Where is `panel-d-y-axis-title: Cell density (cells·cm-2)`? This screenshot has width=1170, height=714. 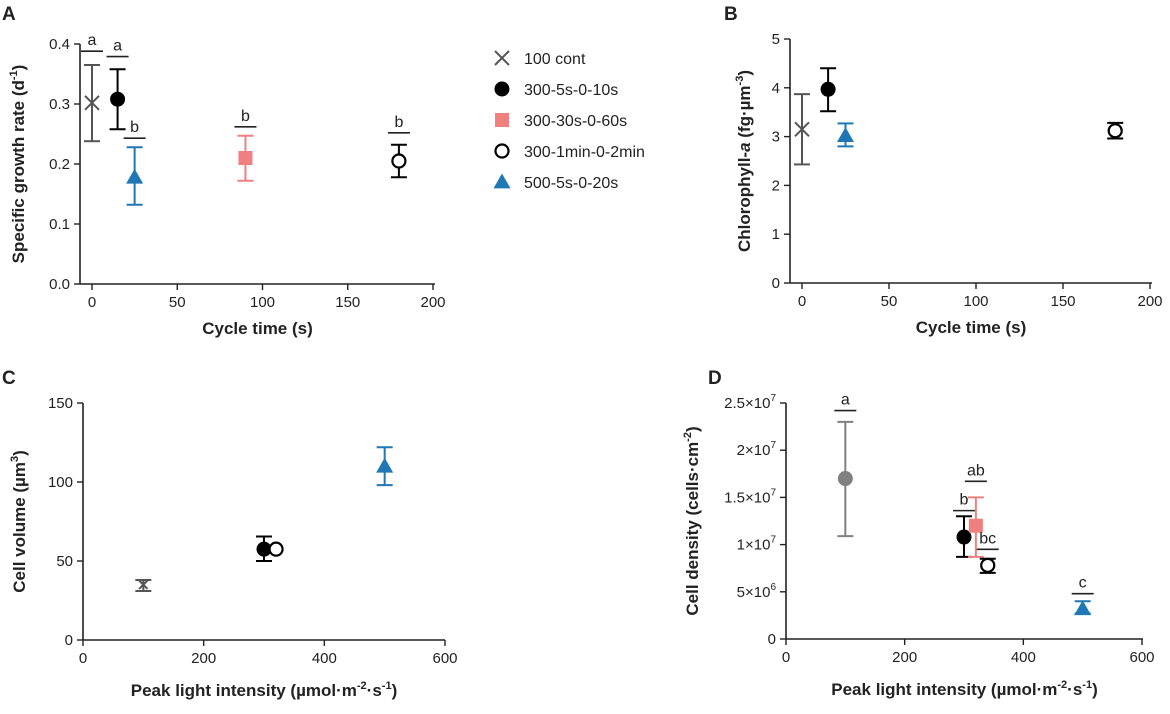
panel-d-y-axis-title: Cell density (cells·cm-2) is located at coordinates (692, 520).